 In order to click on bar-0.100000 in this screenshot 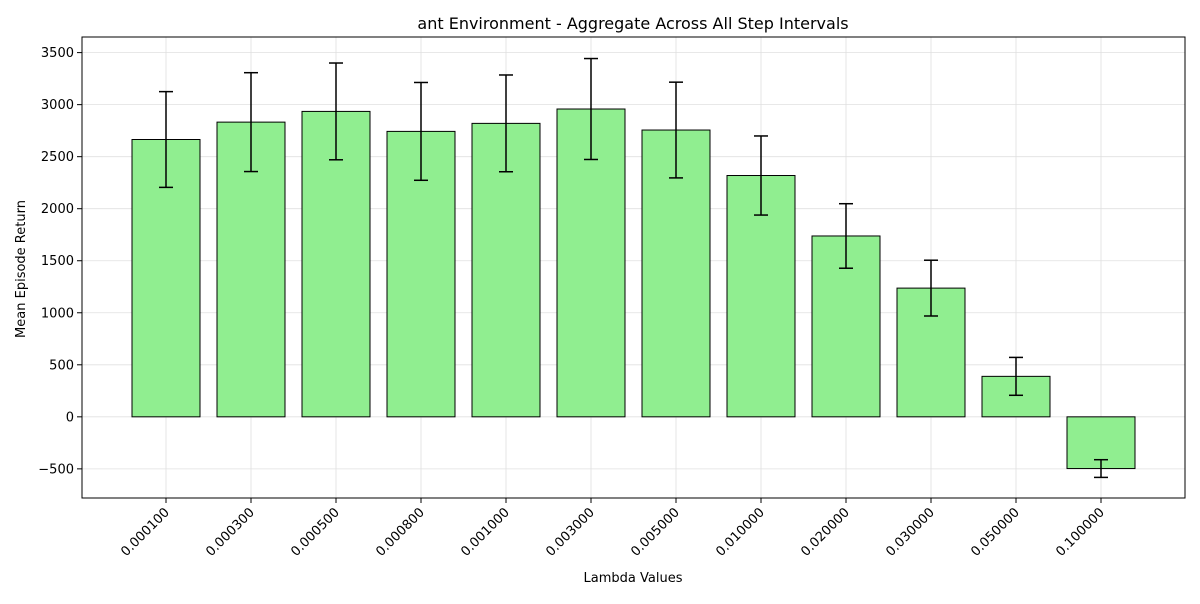, I will do `click(1101, 443)`.